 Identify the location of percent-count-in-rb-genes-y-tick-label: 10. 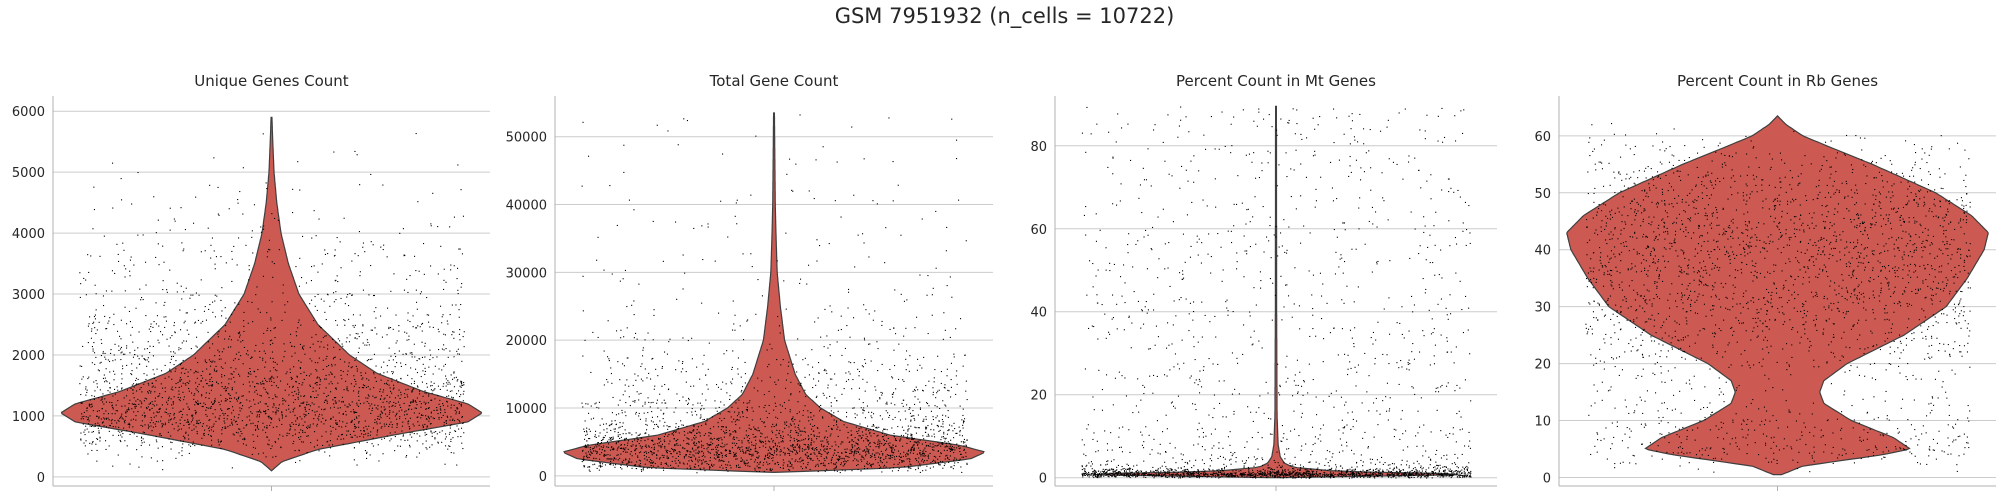
(1542, 422).